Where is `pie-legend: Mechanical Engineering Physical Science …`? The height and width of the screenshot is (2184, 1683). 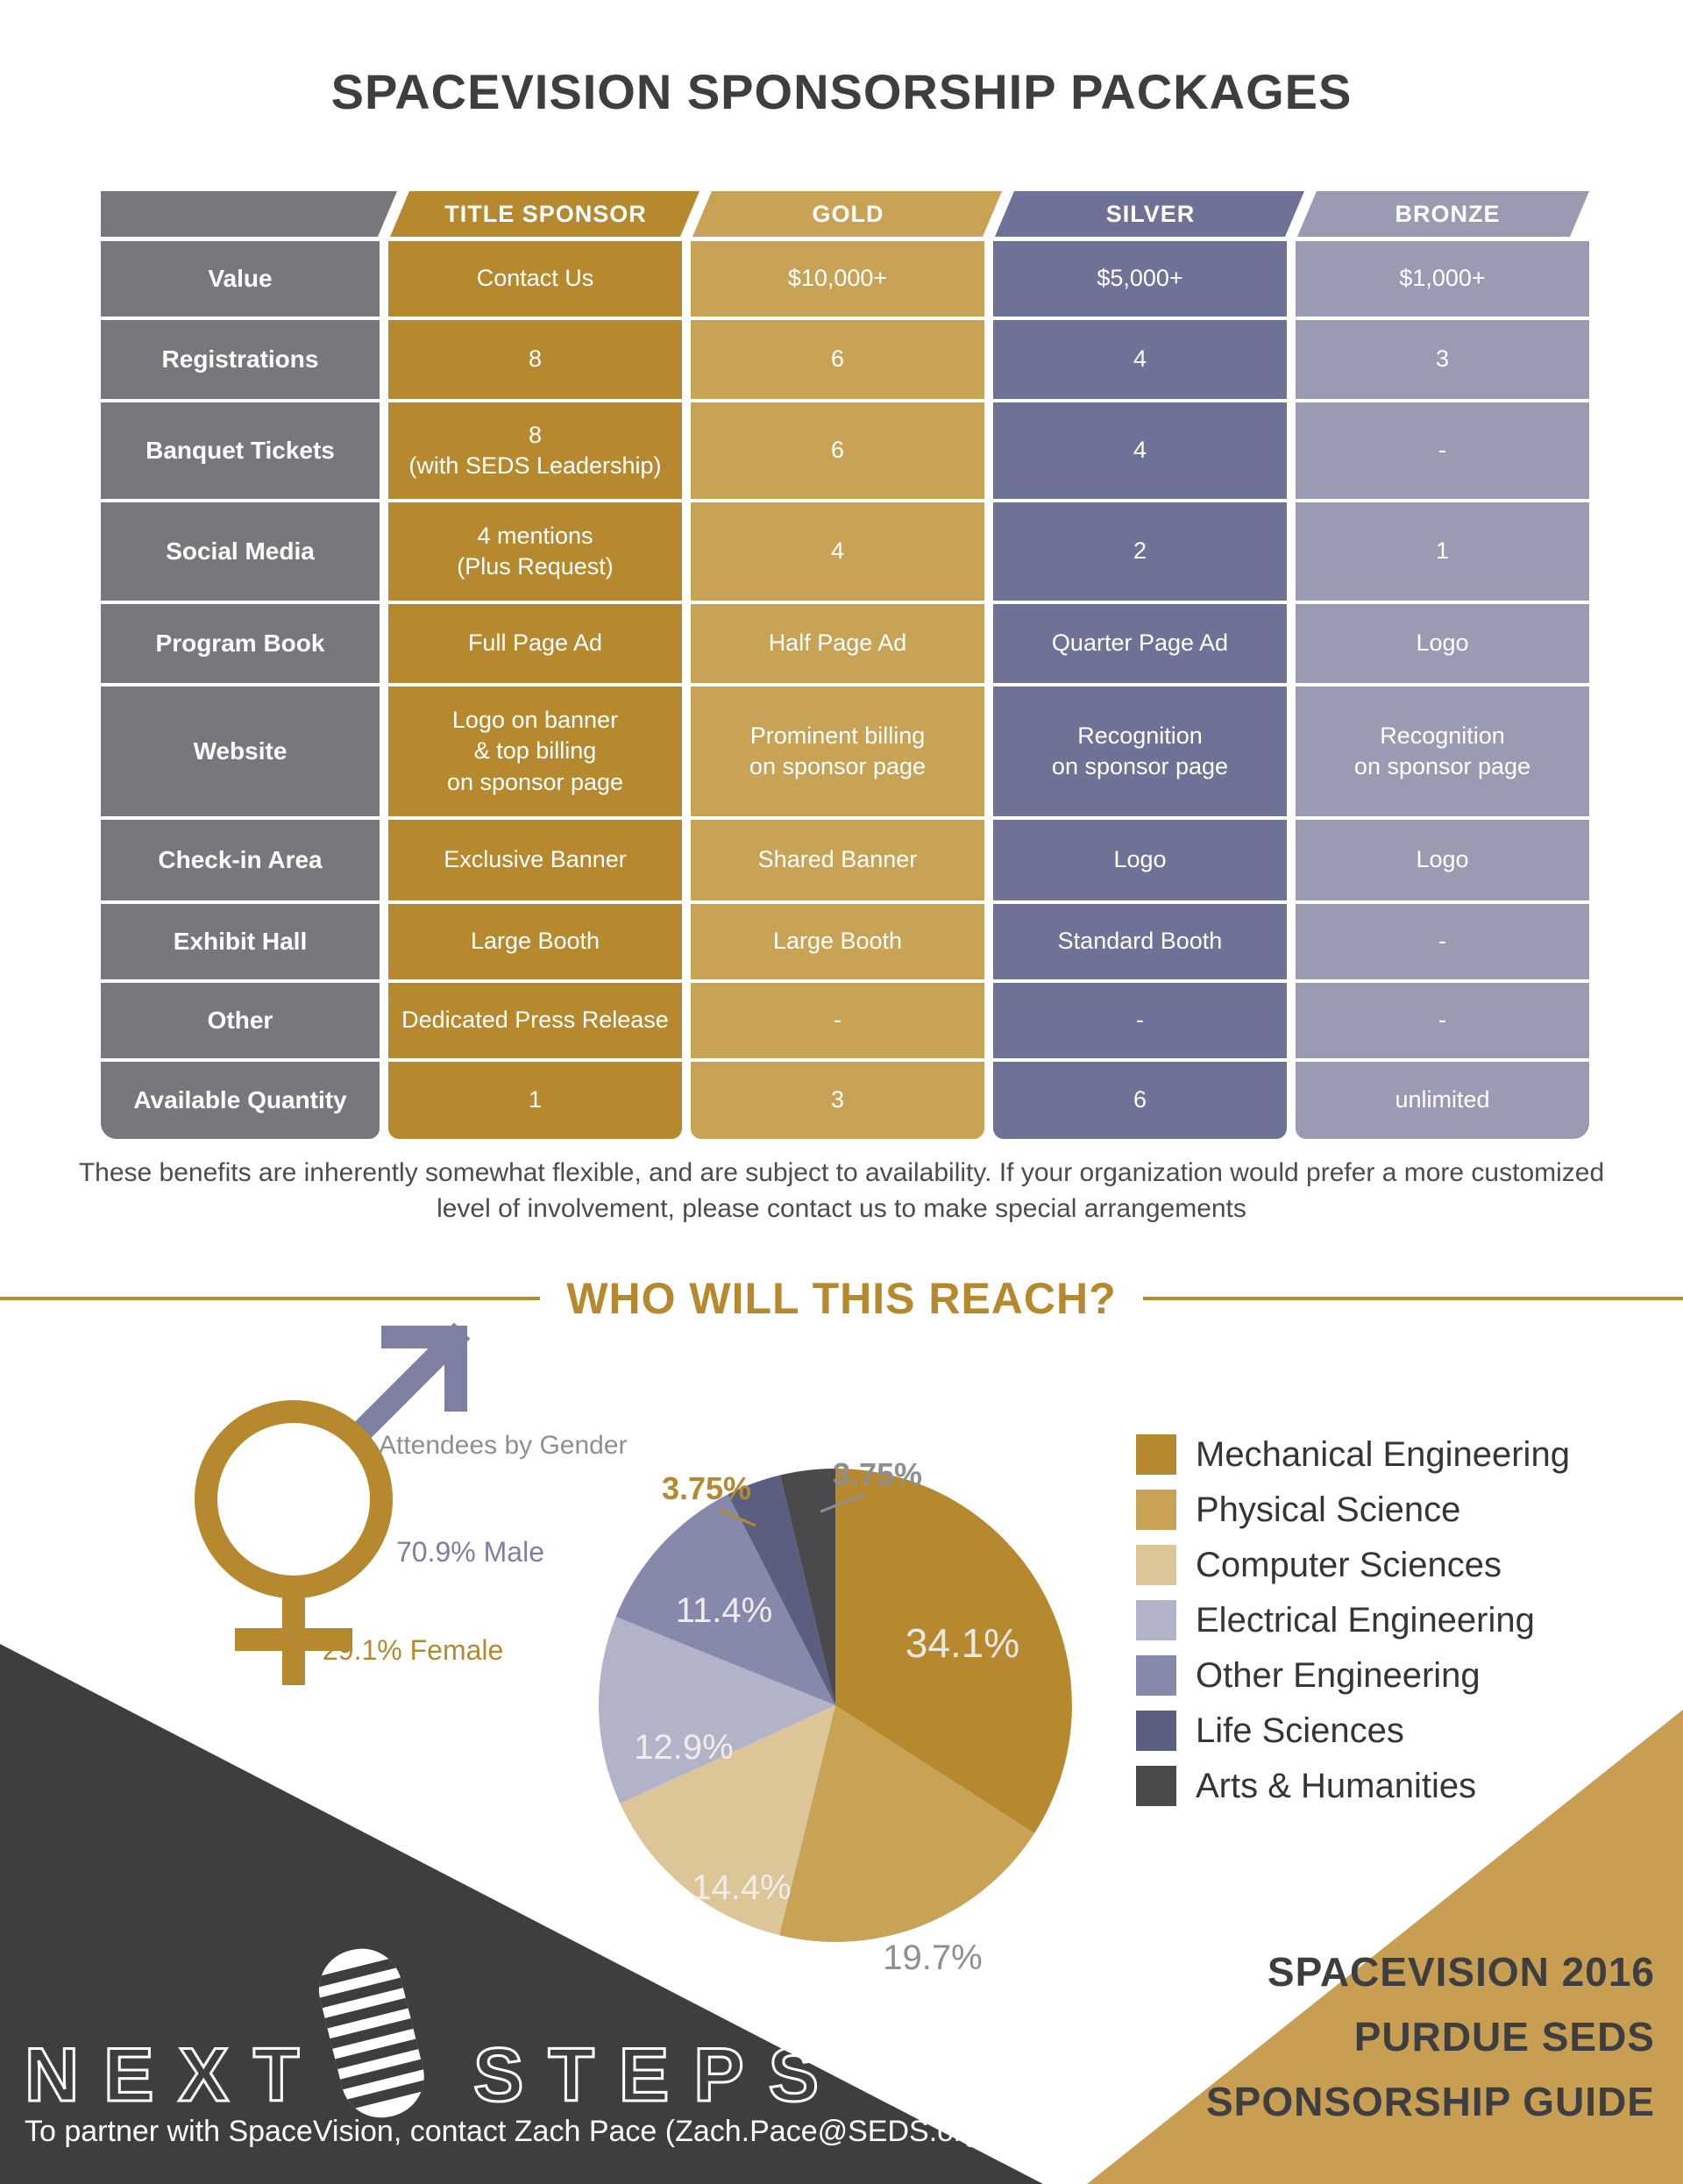
pie-legend: Mechanical Engineering Physical Science … is located at coordinates (1353, 1627).